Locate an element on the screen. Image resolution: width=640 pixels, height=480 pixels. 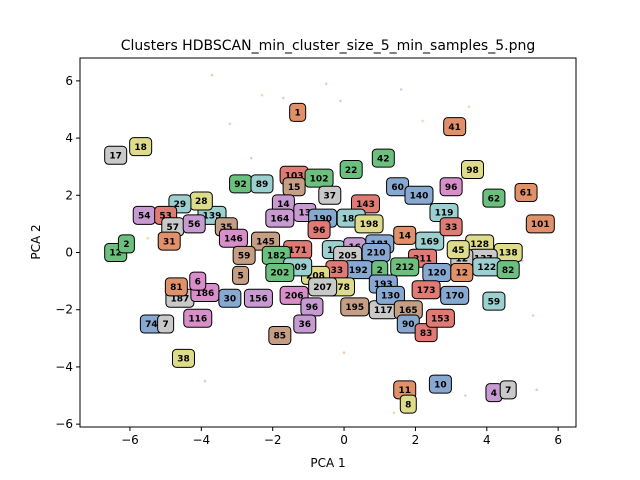
cluster-label-text: 130 is located at coordinates (390, 297).